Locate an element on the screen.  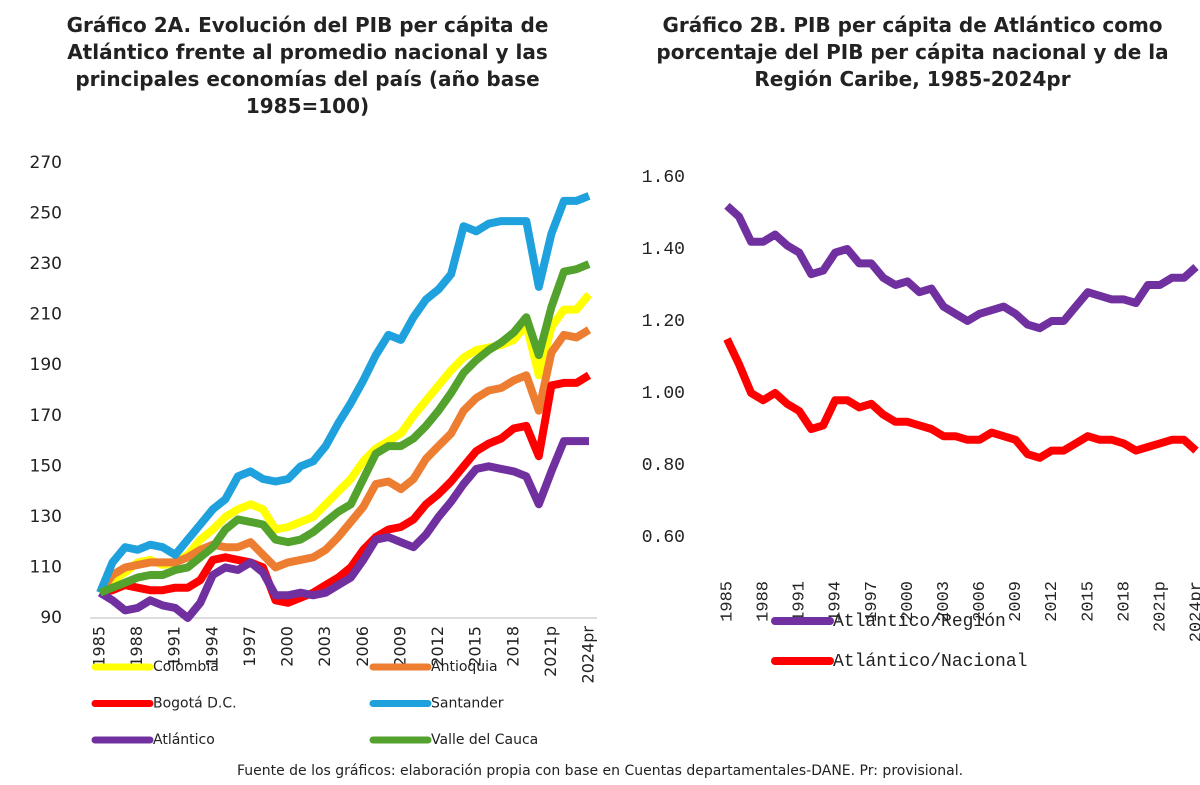
y-tick-label: 150 is located at coordinates (46, 466).